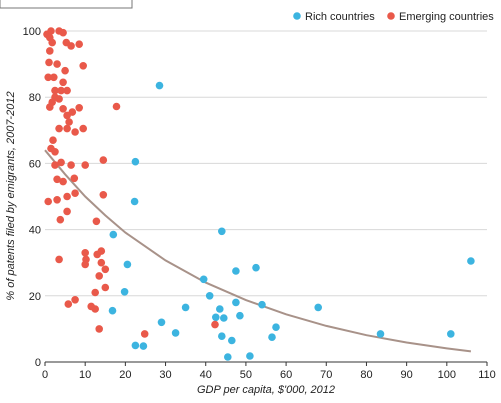 The height and width of the screenshot is (403, 501). I want to click on x-tick-label: 30, so click(165, 375).